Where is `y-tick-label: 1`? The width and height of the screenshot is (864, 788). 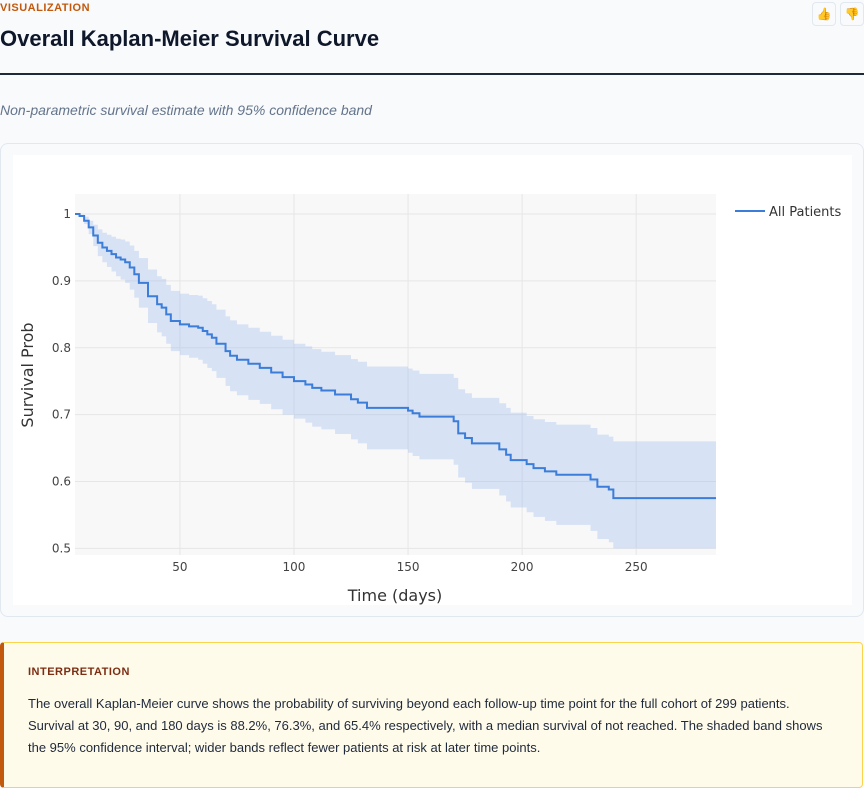
y-tick-label: 1 is located at coordinates (67, 214).